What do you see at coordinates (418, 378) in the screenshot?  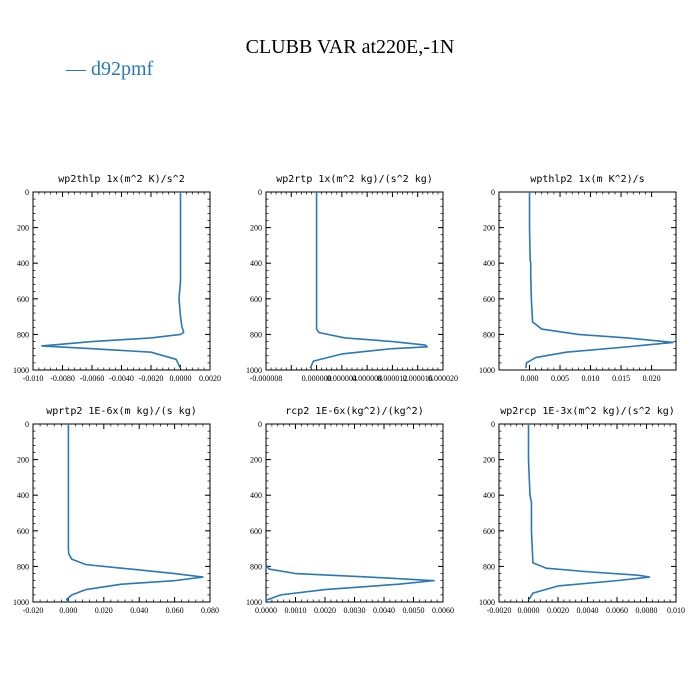 I see `x-tick-label: 0.000016` at bounding box center [418, 378].